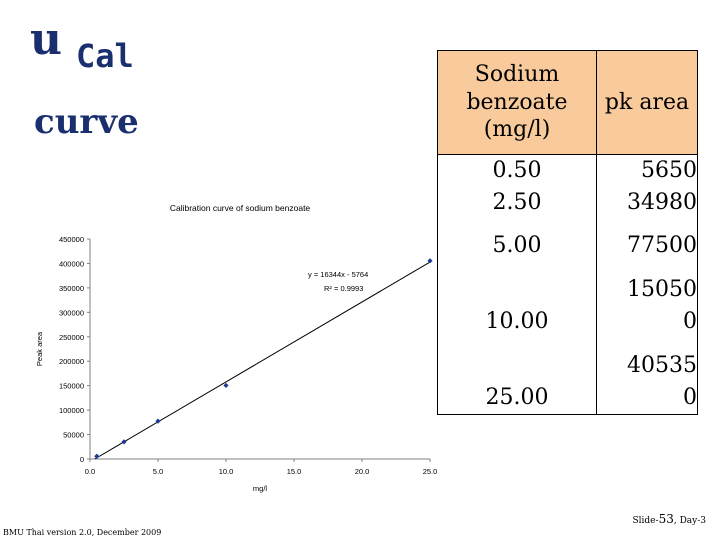 Image resolution: width=720 pixels, height=540 pixels. I want to click on header-peak-area: pk area, so click(647, 102).